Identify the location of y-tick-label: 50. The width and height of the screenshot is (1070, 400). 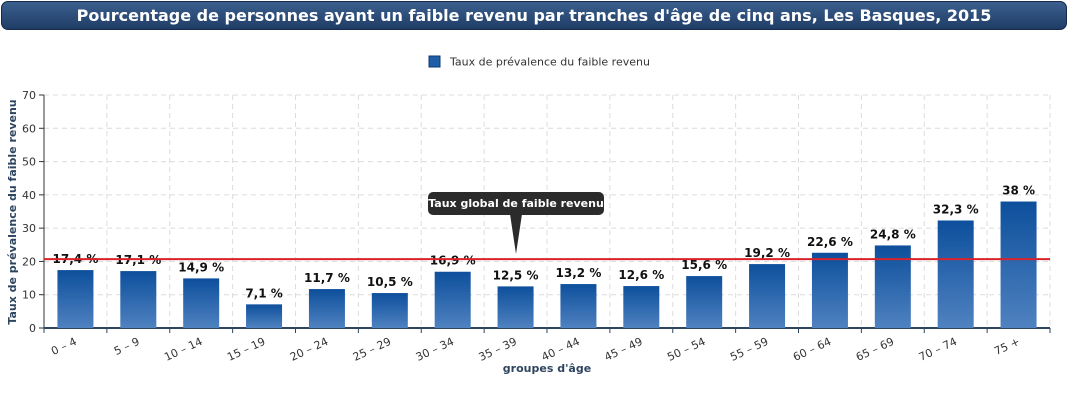
(29, 162).